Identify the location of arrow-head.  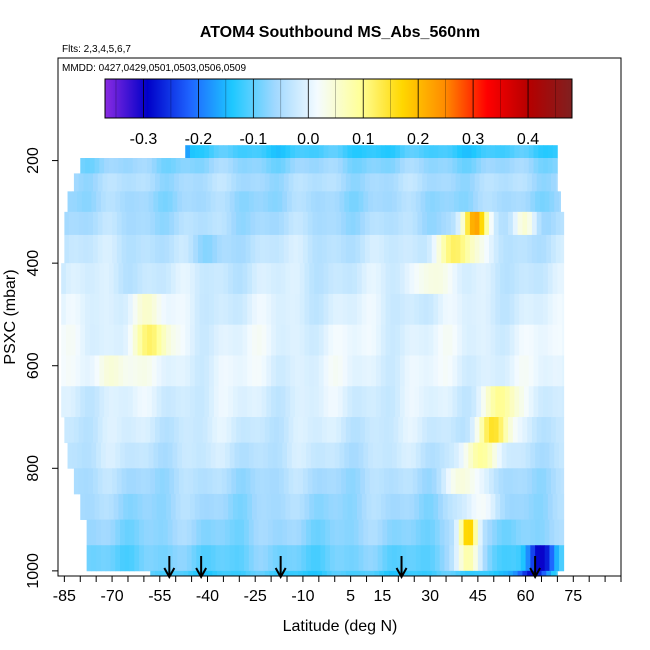
(535, 573).